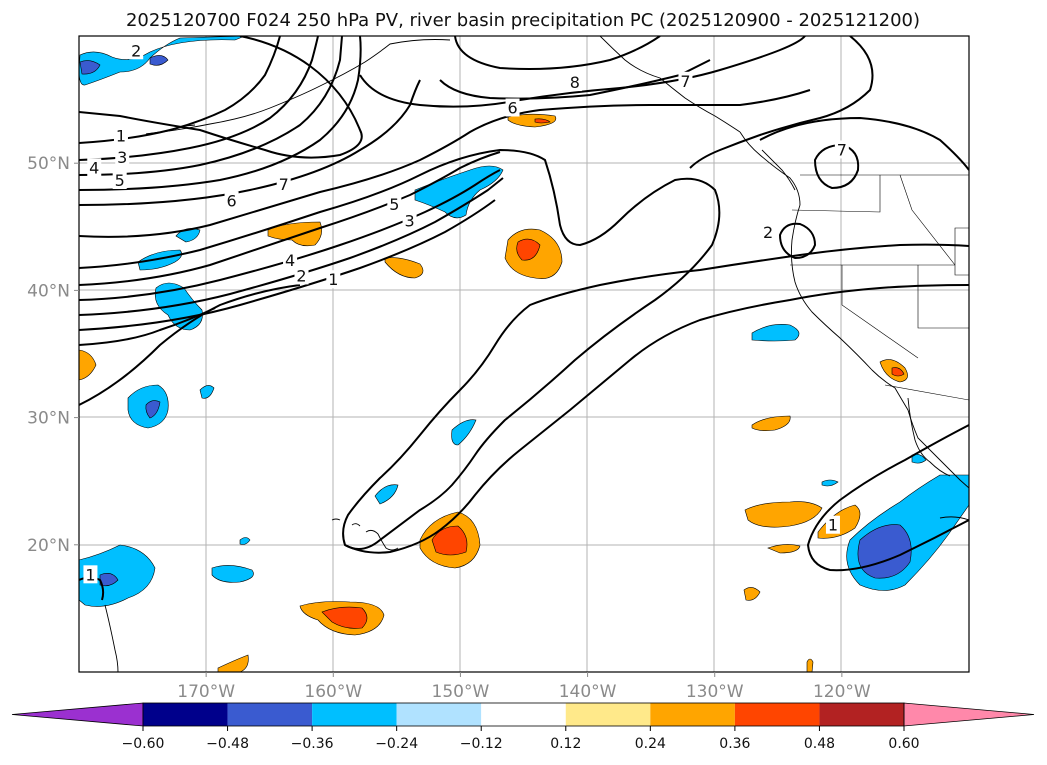 The height and width of the screenshot is (765, 1047). Describe the element at coordinates (781, 102) in the screenshot. I see `pv-contour-east` at that location.